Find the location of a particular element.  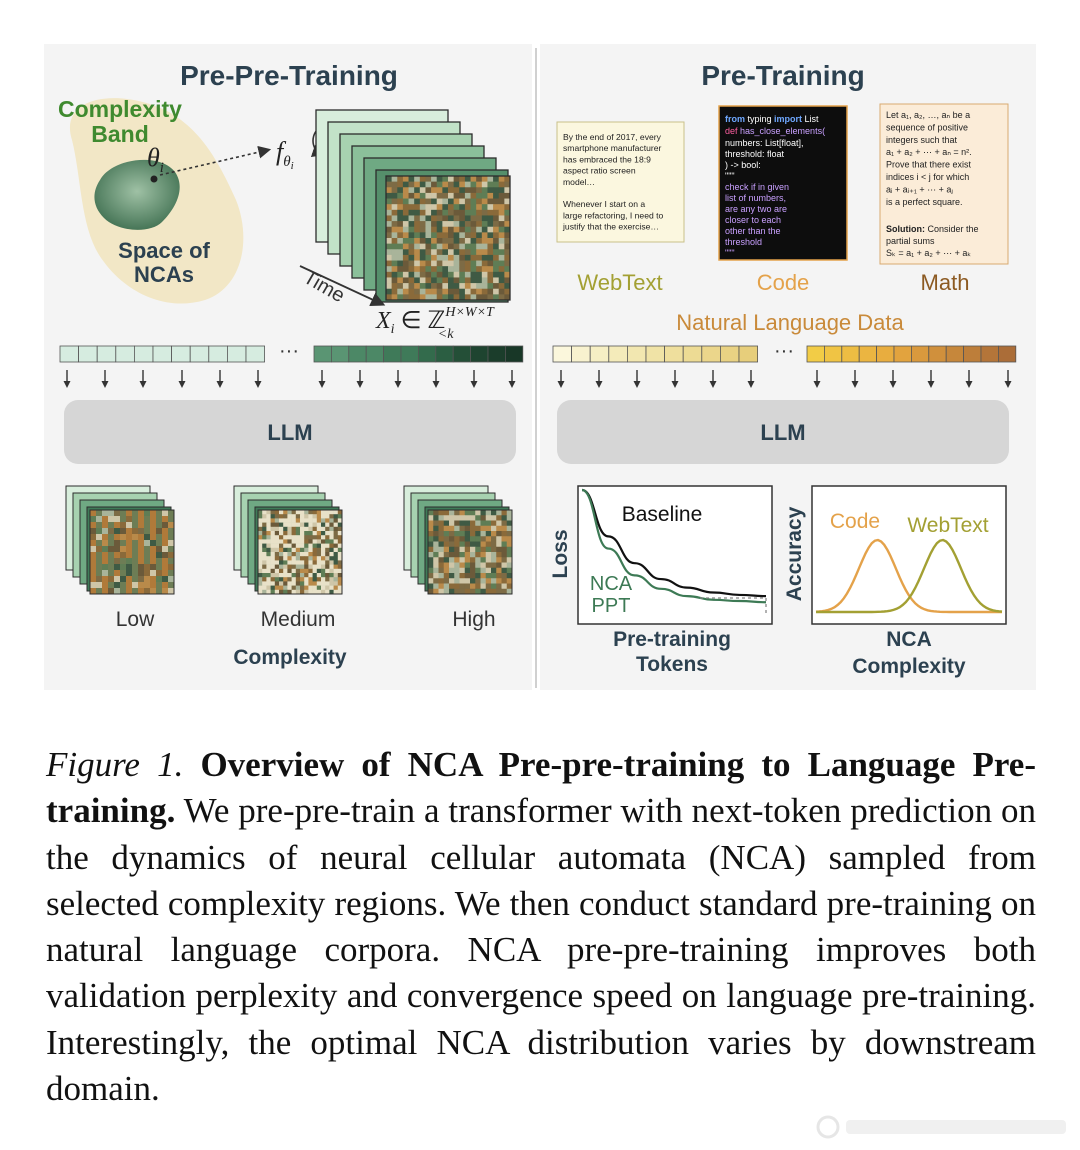

accuracy-x-label-1: NCA is located at coordinates (909, 639).